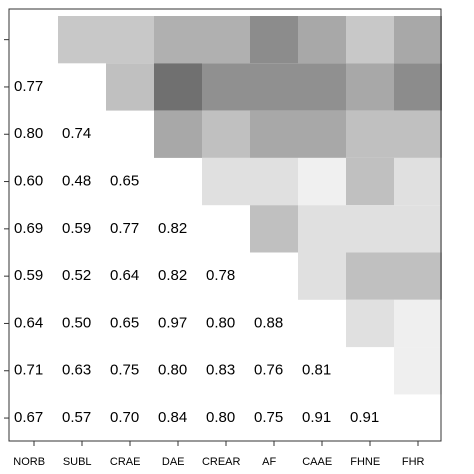  I want to click on correlation-value: 0.63, so click(76, 370).